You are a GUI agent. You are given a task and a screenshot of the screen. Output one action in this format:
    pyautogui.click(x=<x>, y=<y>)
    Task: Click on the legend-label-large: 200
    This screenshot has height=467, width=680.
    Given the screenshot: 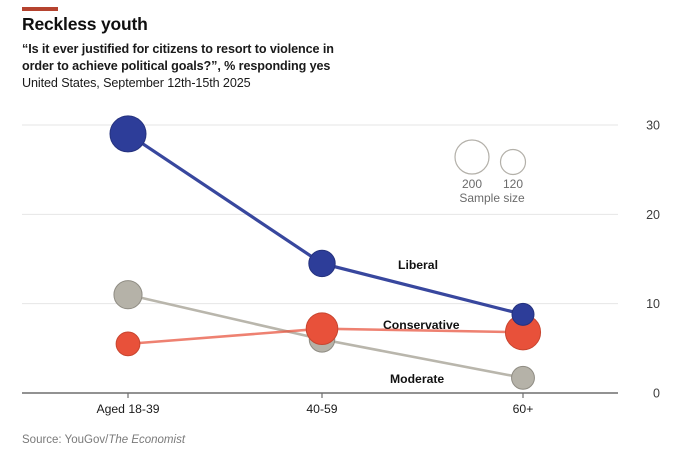 What is the action you would take?
    pyautogui.click(x=472, y=184)
    